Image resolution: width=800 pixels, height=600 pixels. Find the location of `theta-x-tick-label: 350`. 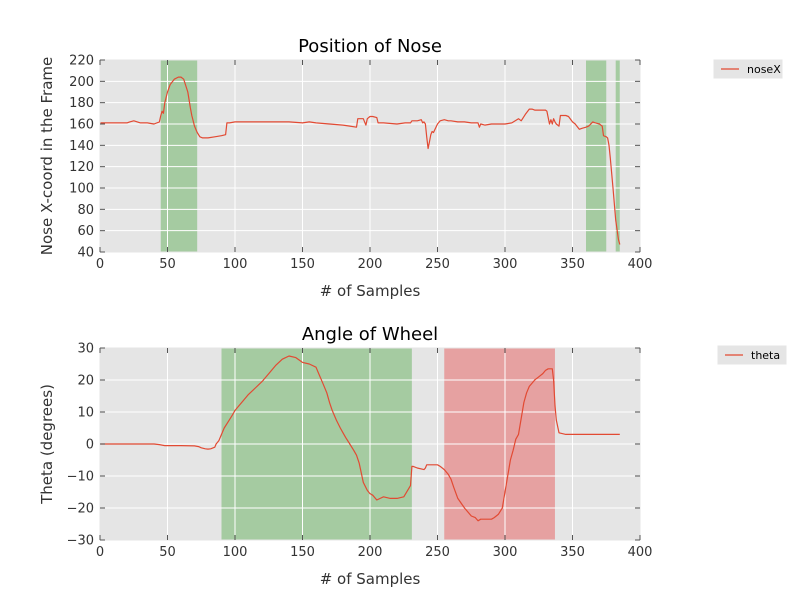

theta-x-tick-label: 350 is located at coordinates (572, 552).